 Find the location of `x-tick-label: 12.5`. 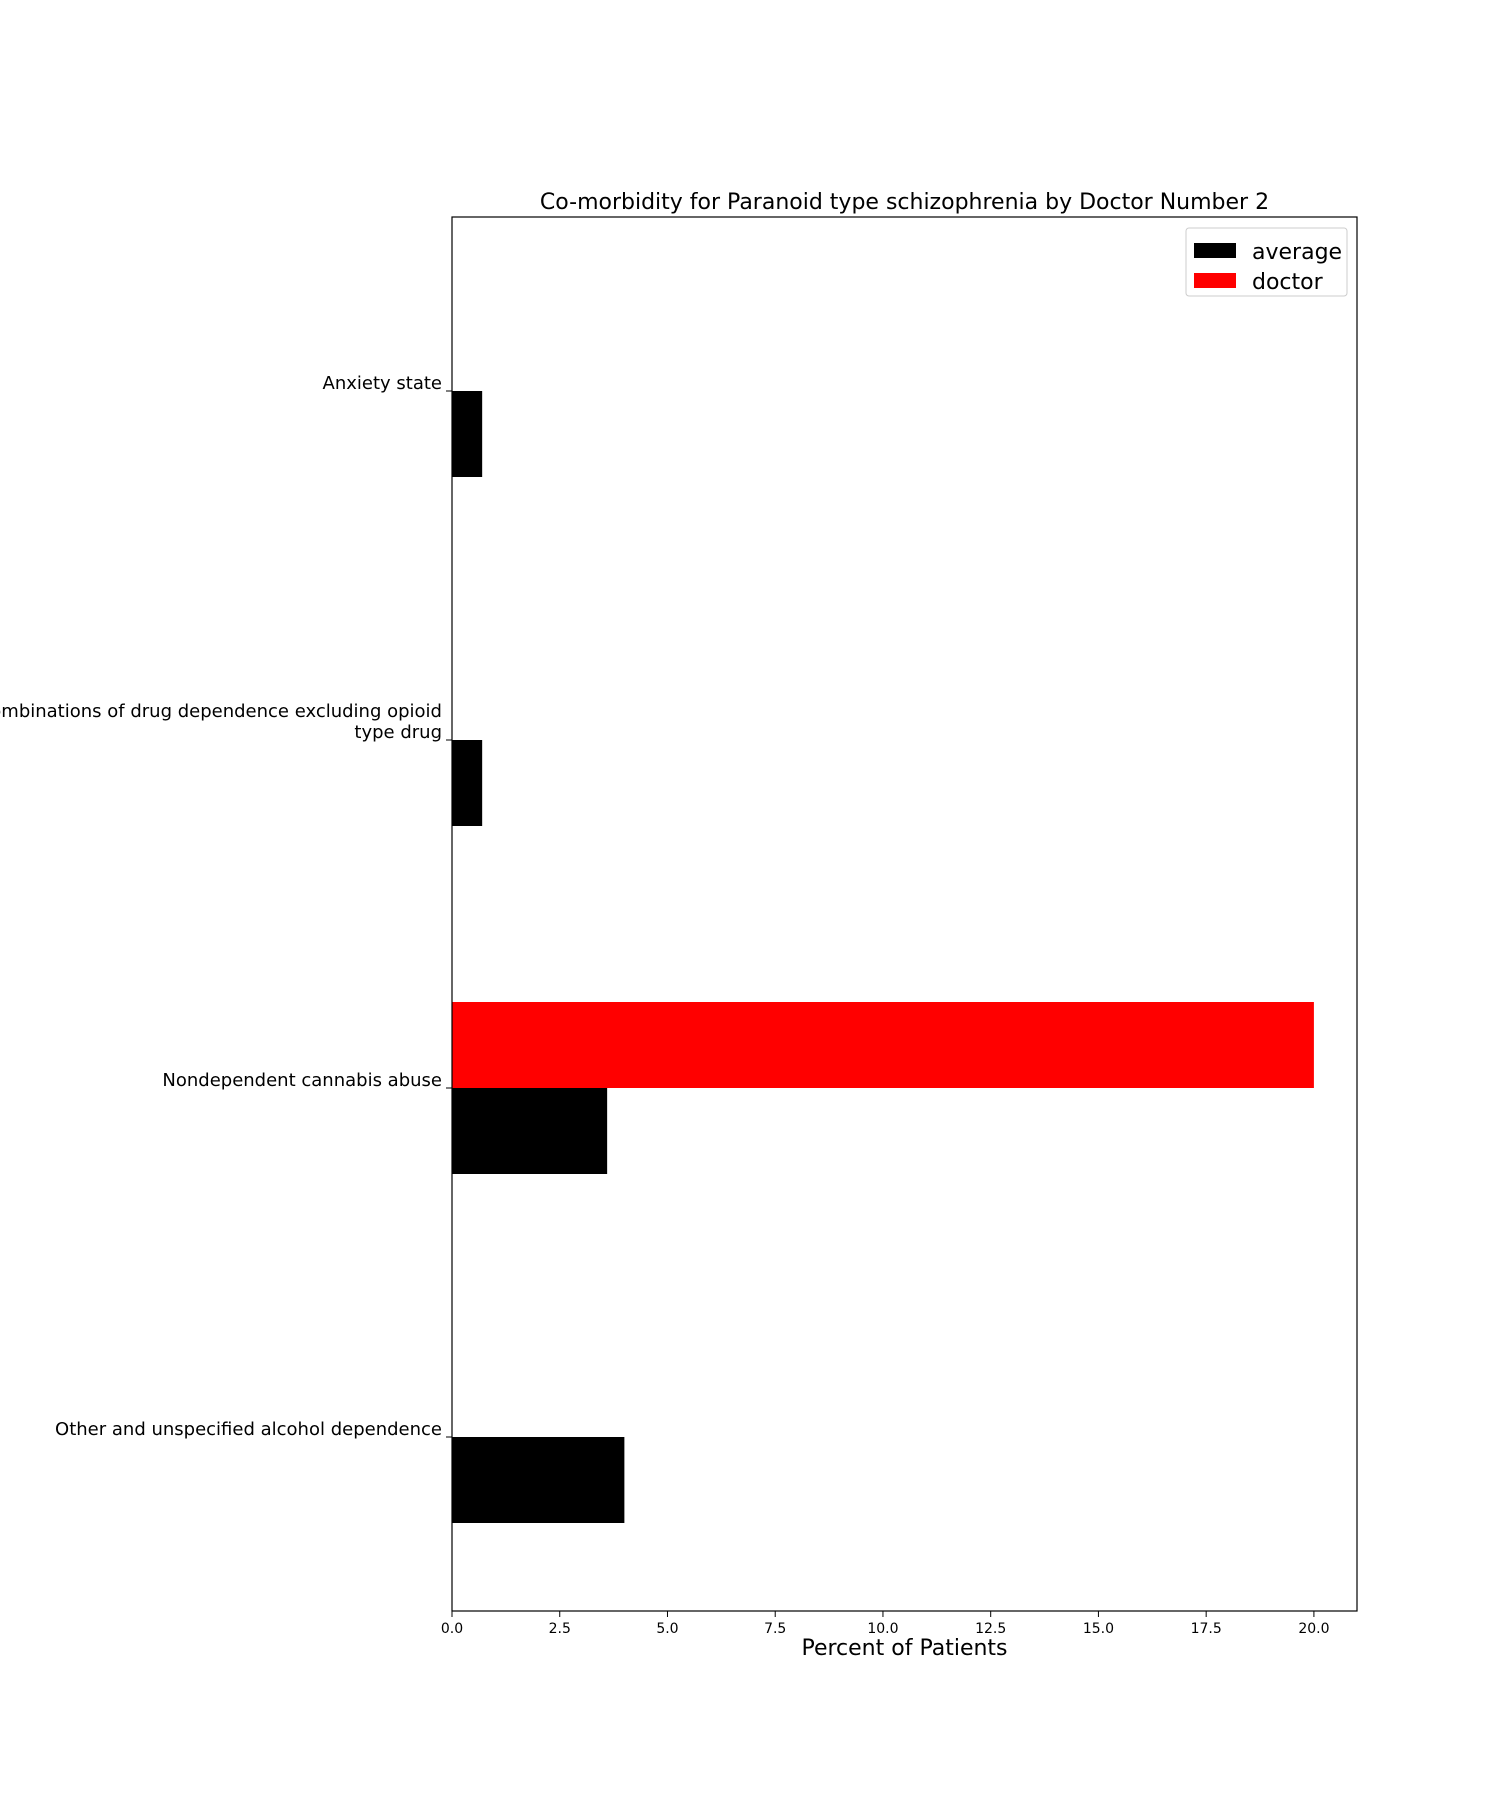

x-tick-label: 12.5 is located at coordinates (990, 1629).